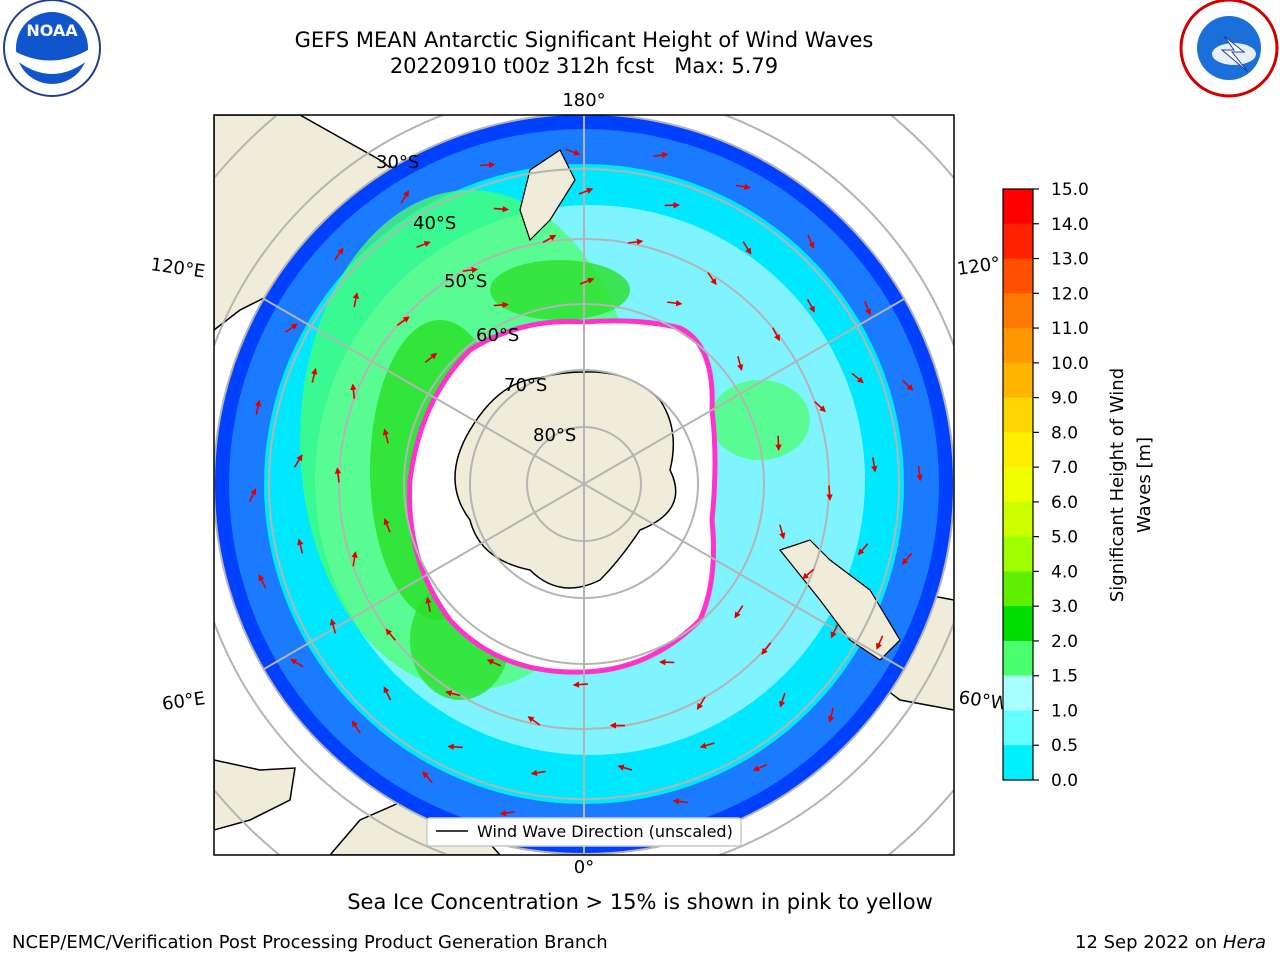 The height and width of the screenshot is (960, 1280). What do you see at coordinates (1064, 468) in the screenshot?
I see `colorbar-tick-label: 7.0` at bounding box center [1064, 468].